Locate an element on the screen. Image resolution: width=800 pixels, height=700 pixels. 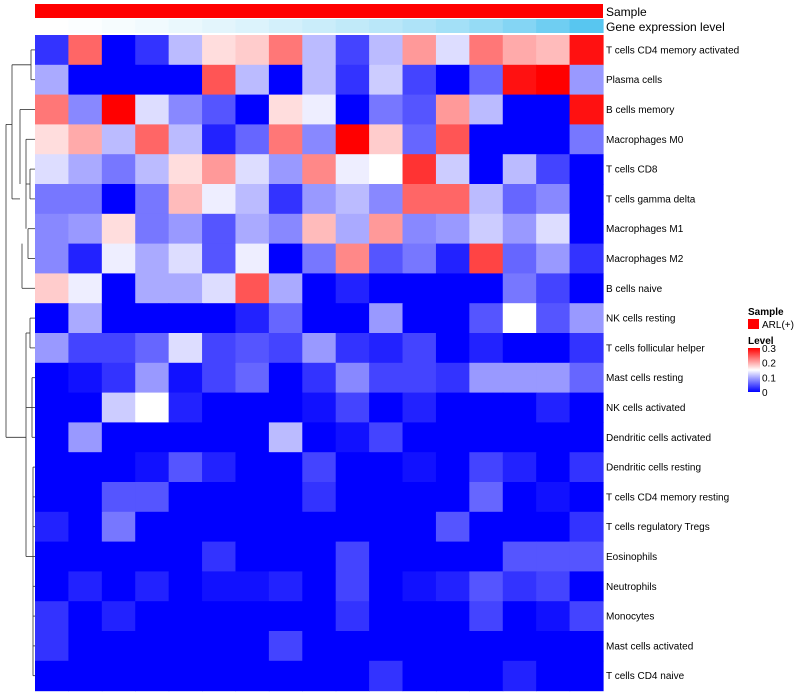
row-label: T cells CD4 memory resting is located at coordinates (667, 497).